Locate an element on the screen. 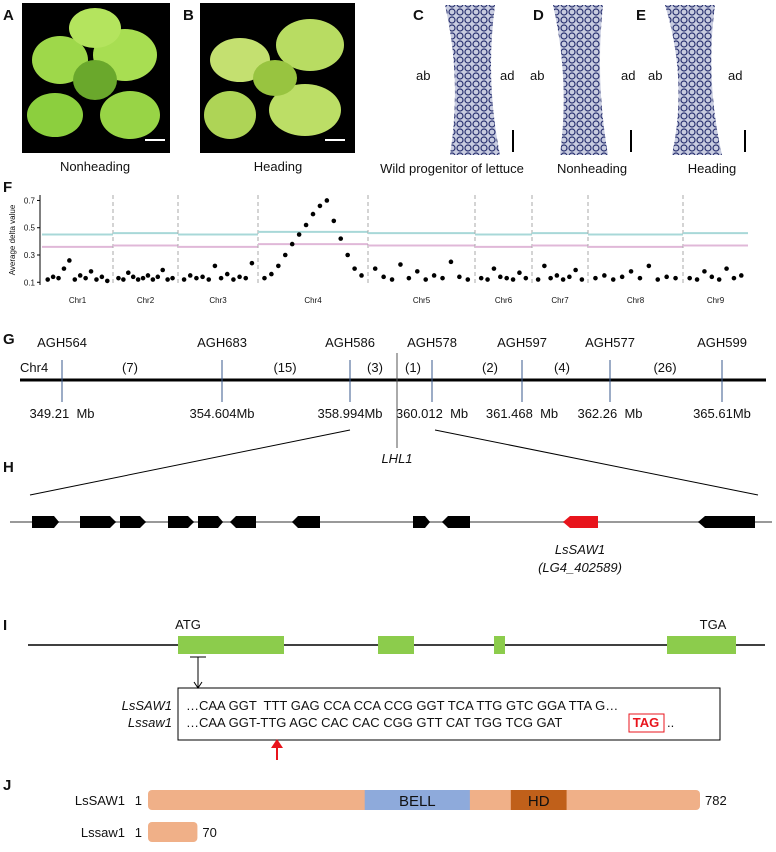  y-axis-label: Average delta value is located at coordinates (12, 239).